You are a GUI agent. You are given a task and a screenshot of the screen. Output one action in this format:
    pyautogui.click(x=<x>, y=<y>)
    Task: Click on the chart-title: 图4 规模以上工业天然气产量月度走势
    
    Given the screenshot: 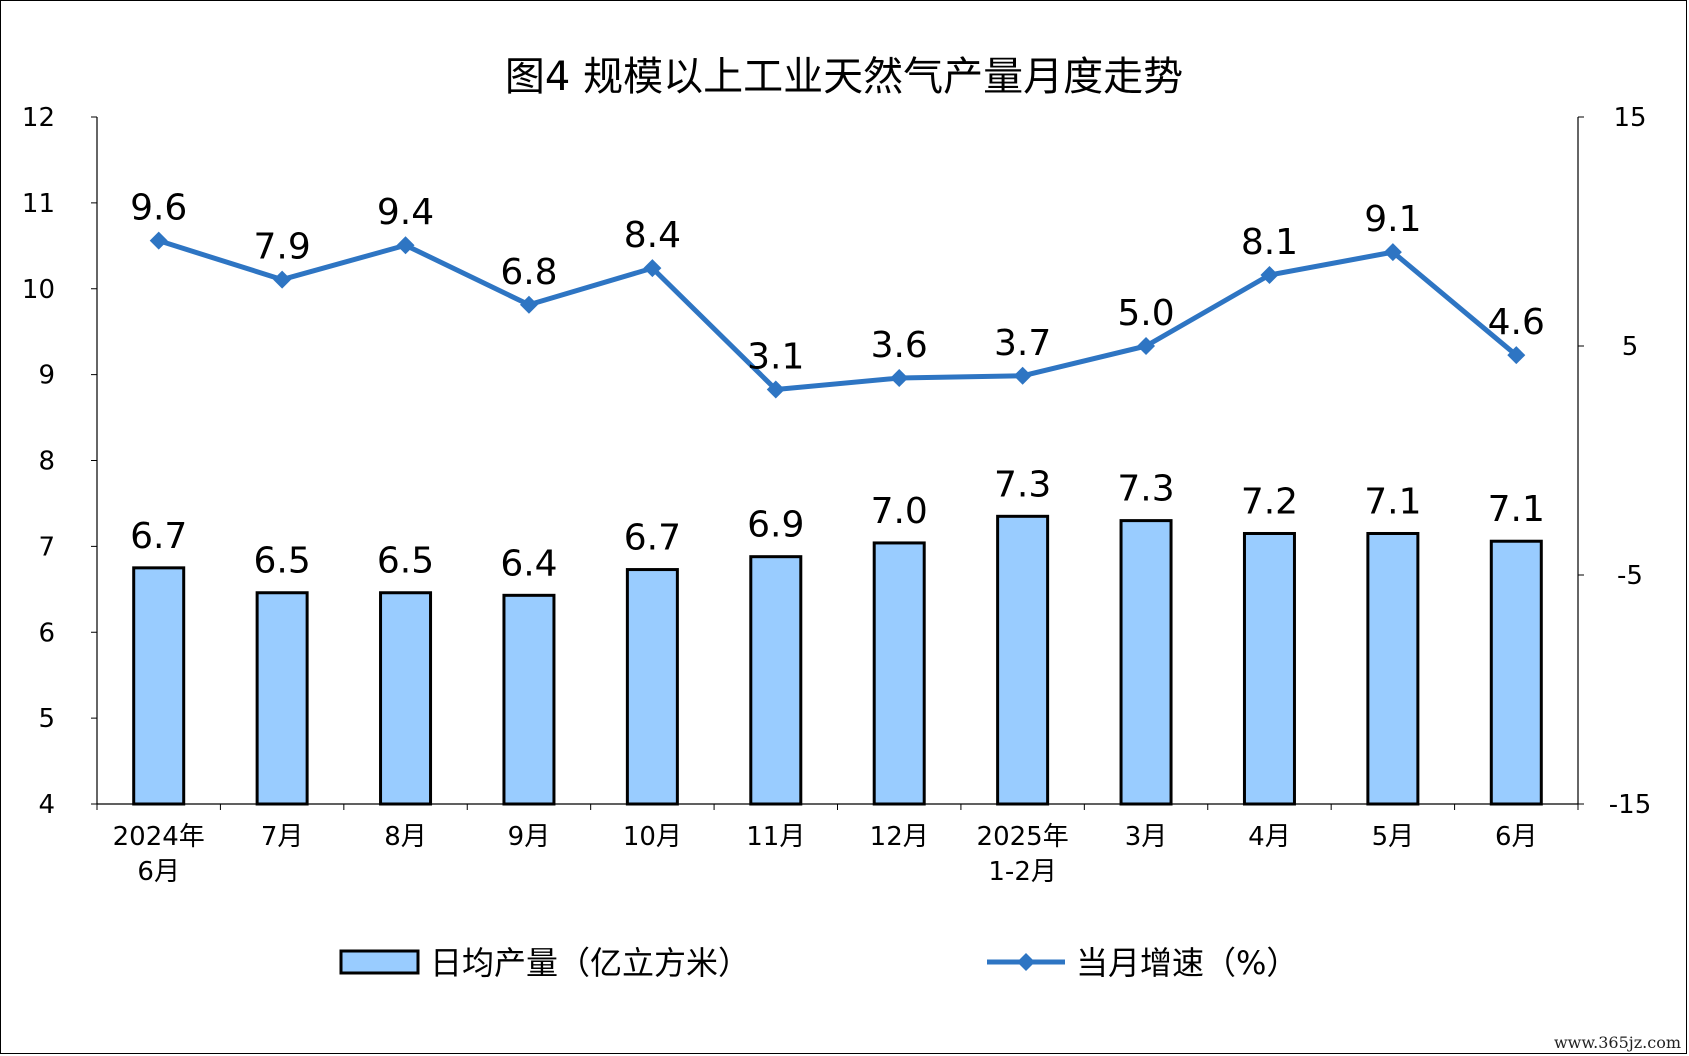 What is the action you would take?
    pyautogui.click(x=844, y=77)
    